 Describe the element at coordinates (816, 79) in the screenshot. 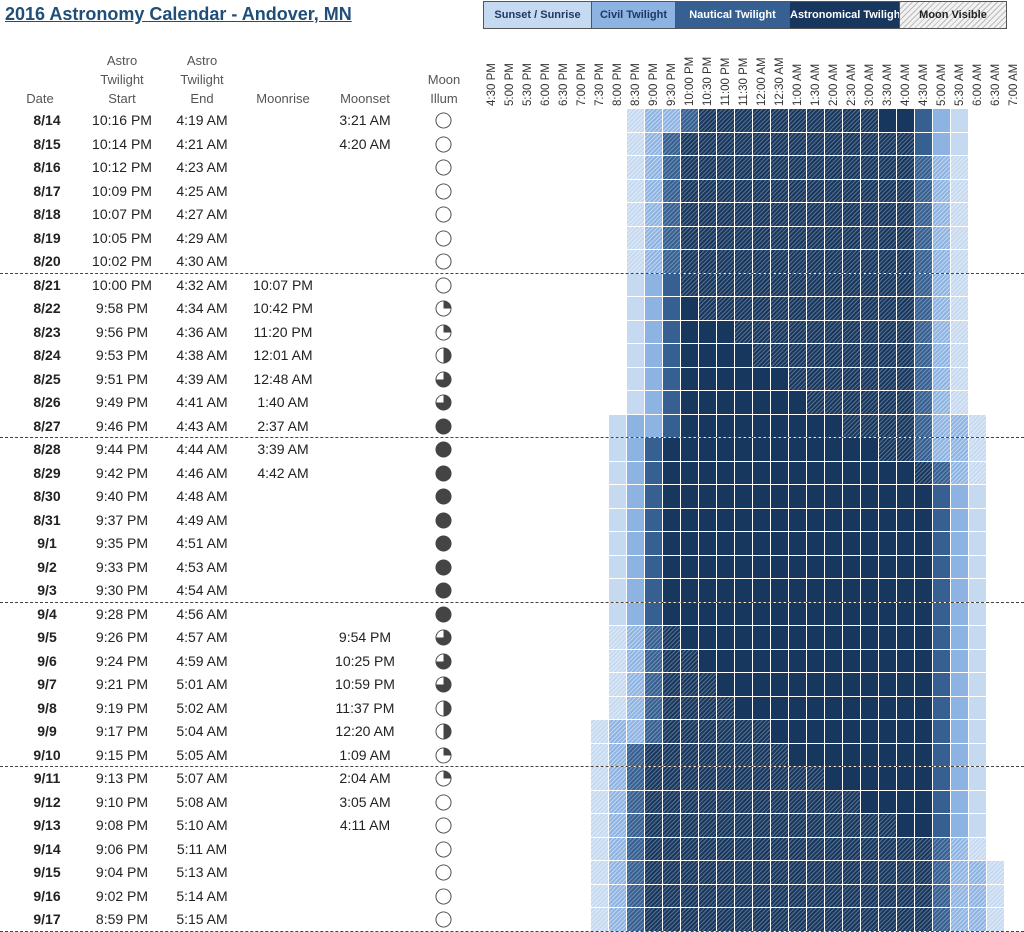

I see `time-label: 1:30 AM` at that location.